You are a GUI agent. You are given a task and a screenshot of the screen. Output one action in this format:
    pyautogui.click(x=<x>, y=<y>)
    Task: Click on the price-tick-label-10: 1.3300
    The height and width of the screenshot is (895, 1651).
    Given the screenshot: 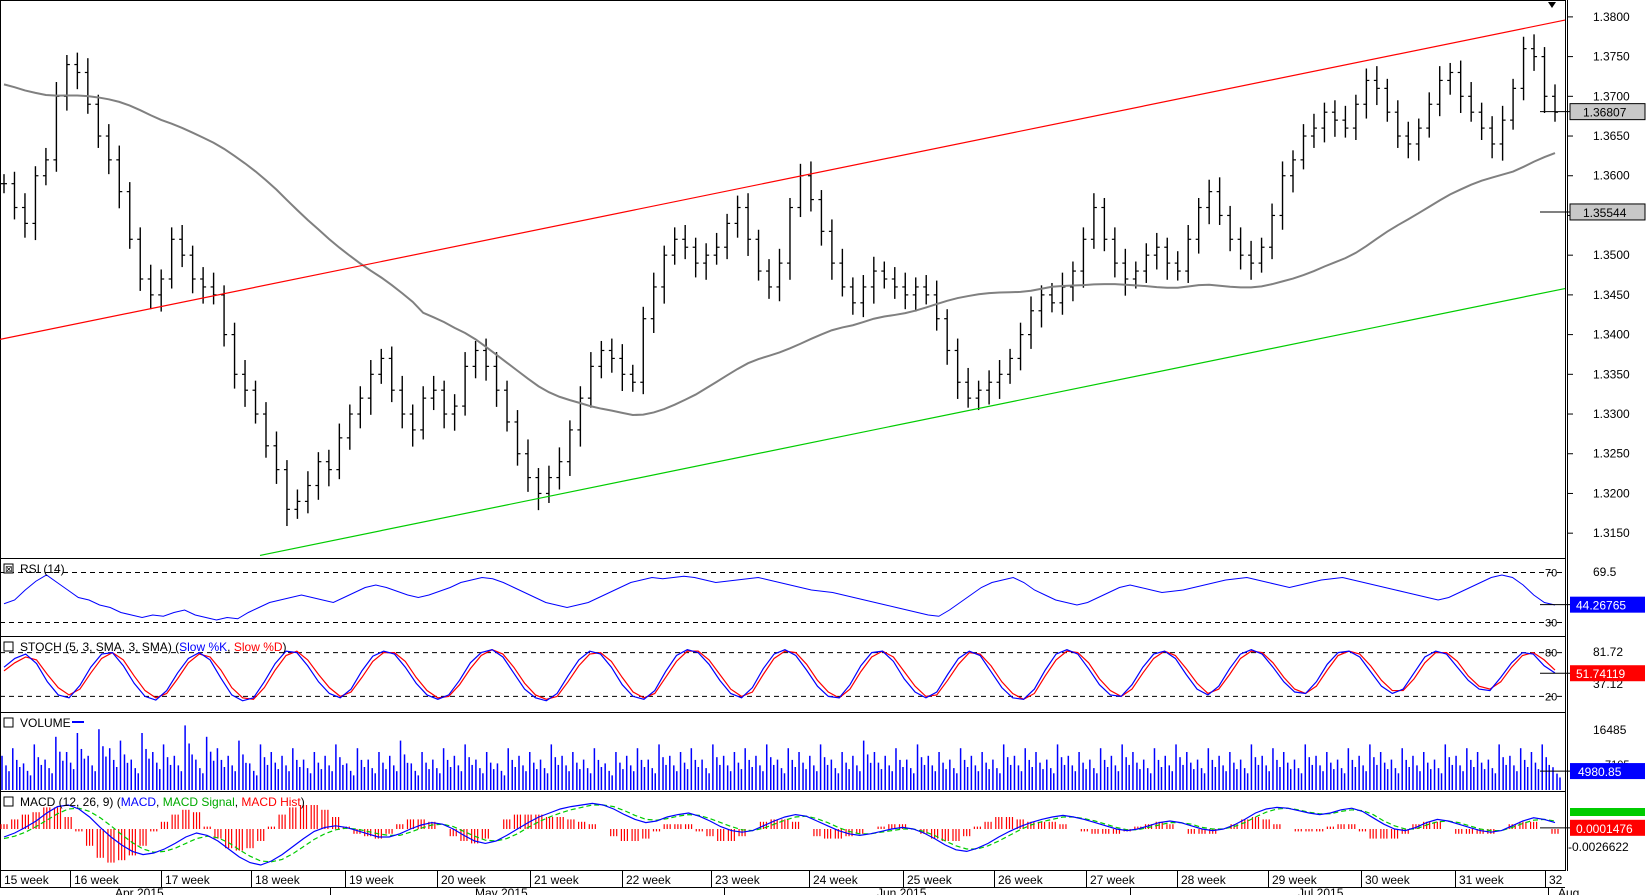 What is the action you would take?
    pyautogui.click(x=1611, y=414)
    